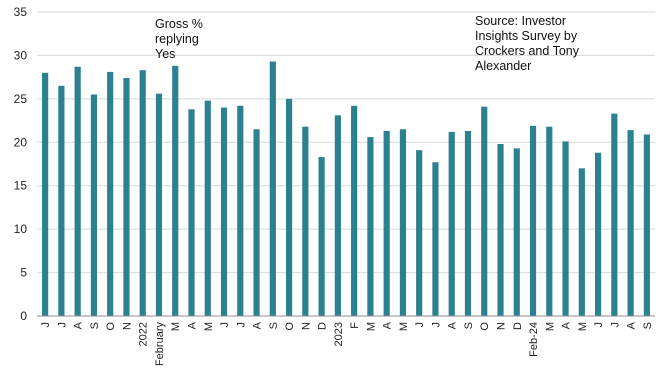 The image size is (659, 385). What do you see at coordinates (21, 99) in the screenshot?
I see `y-tick-label: 25` at bounding box center [21, 99].